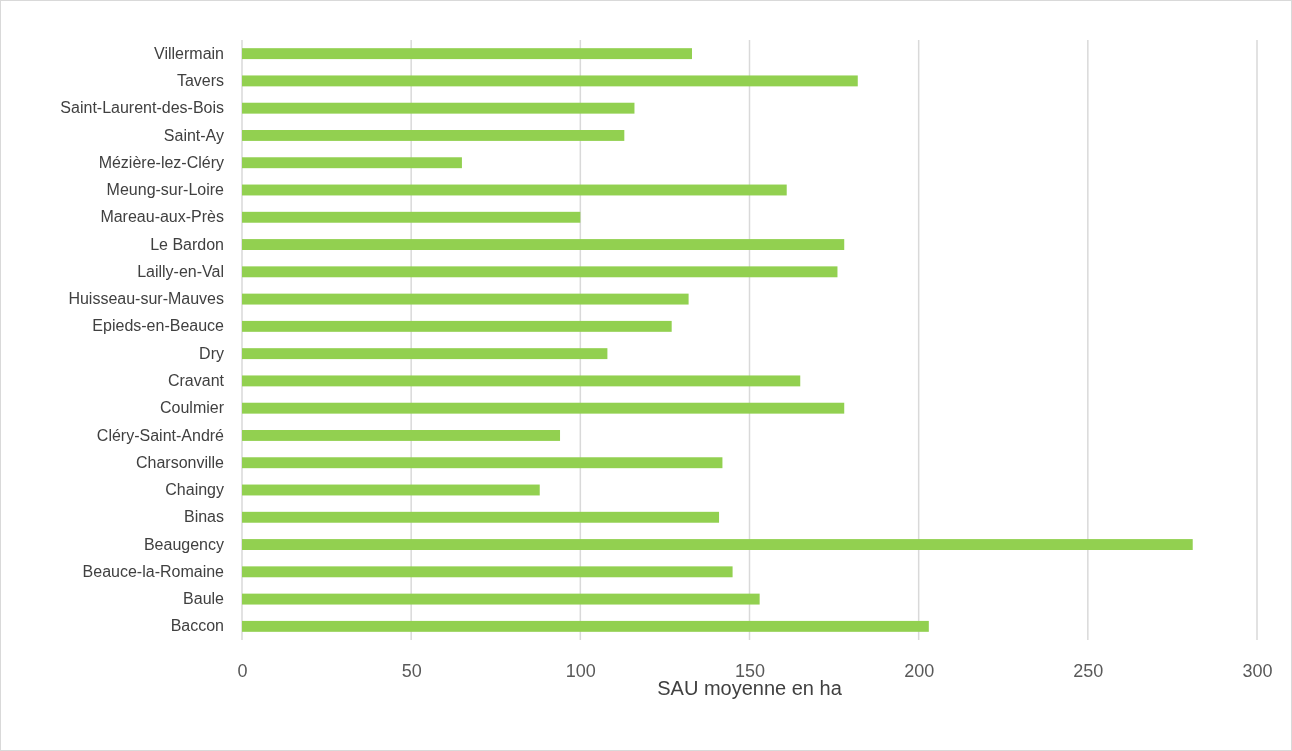 The image size is (1292, 751). I want to click on y-tick-label: Baccon, so click(197, 626).